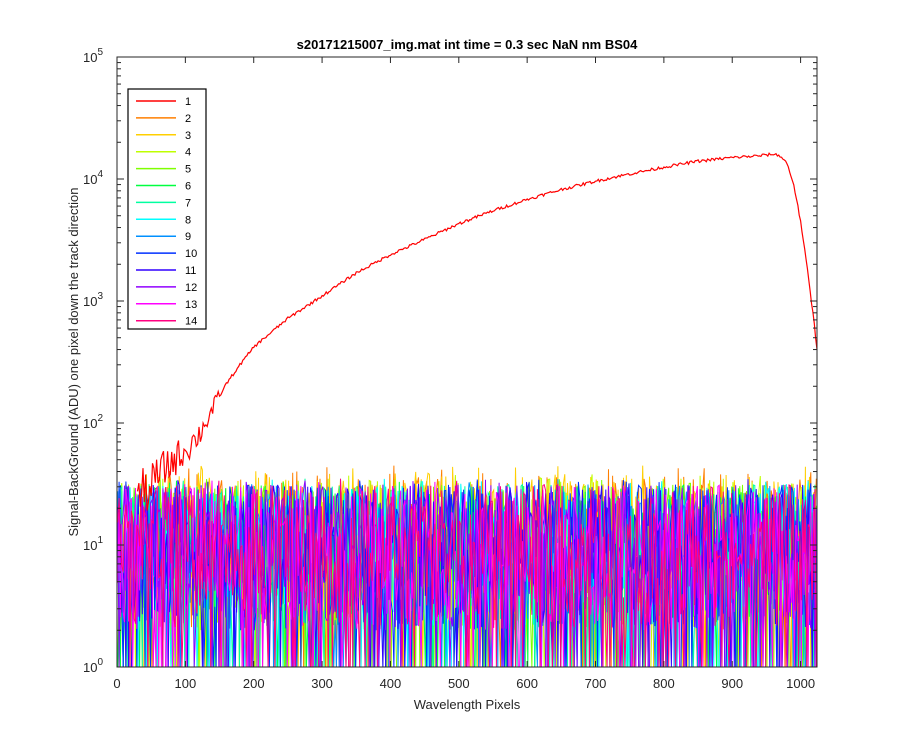  Describe the element at coordinates (191, 254) in the screenshot. I see `legend-label: 10` at that location.